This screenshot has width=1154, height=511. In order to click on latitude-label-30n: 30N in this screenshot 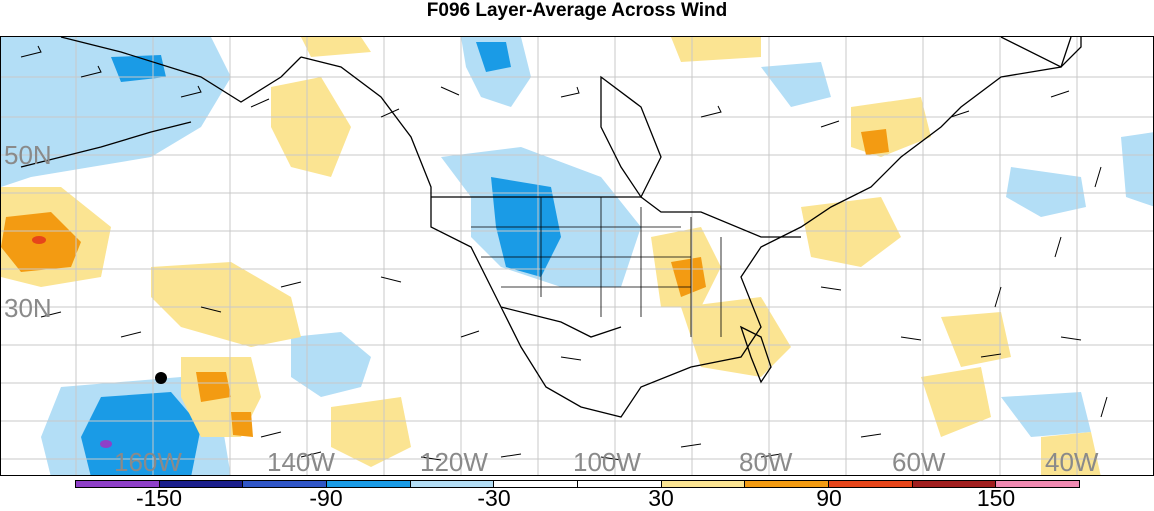, I will do `click(28, 308)`.